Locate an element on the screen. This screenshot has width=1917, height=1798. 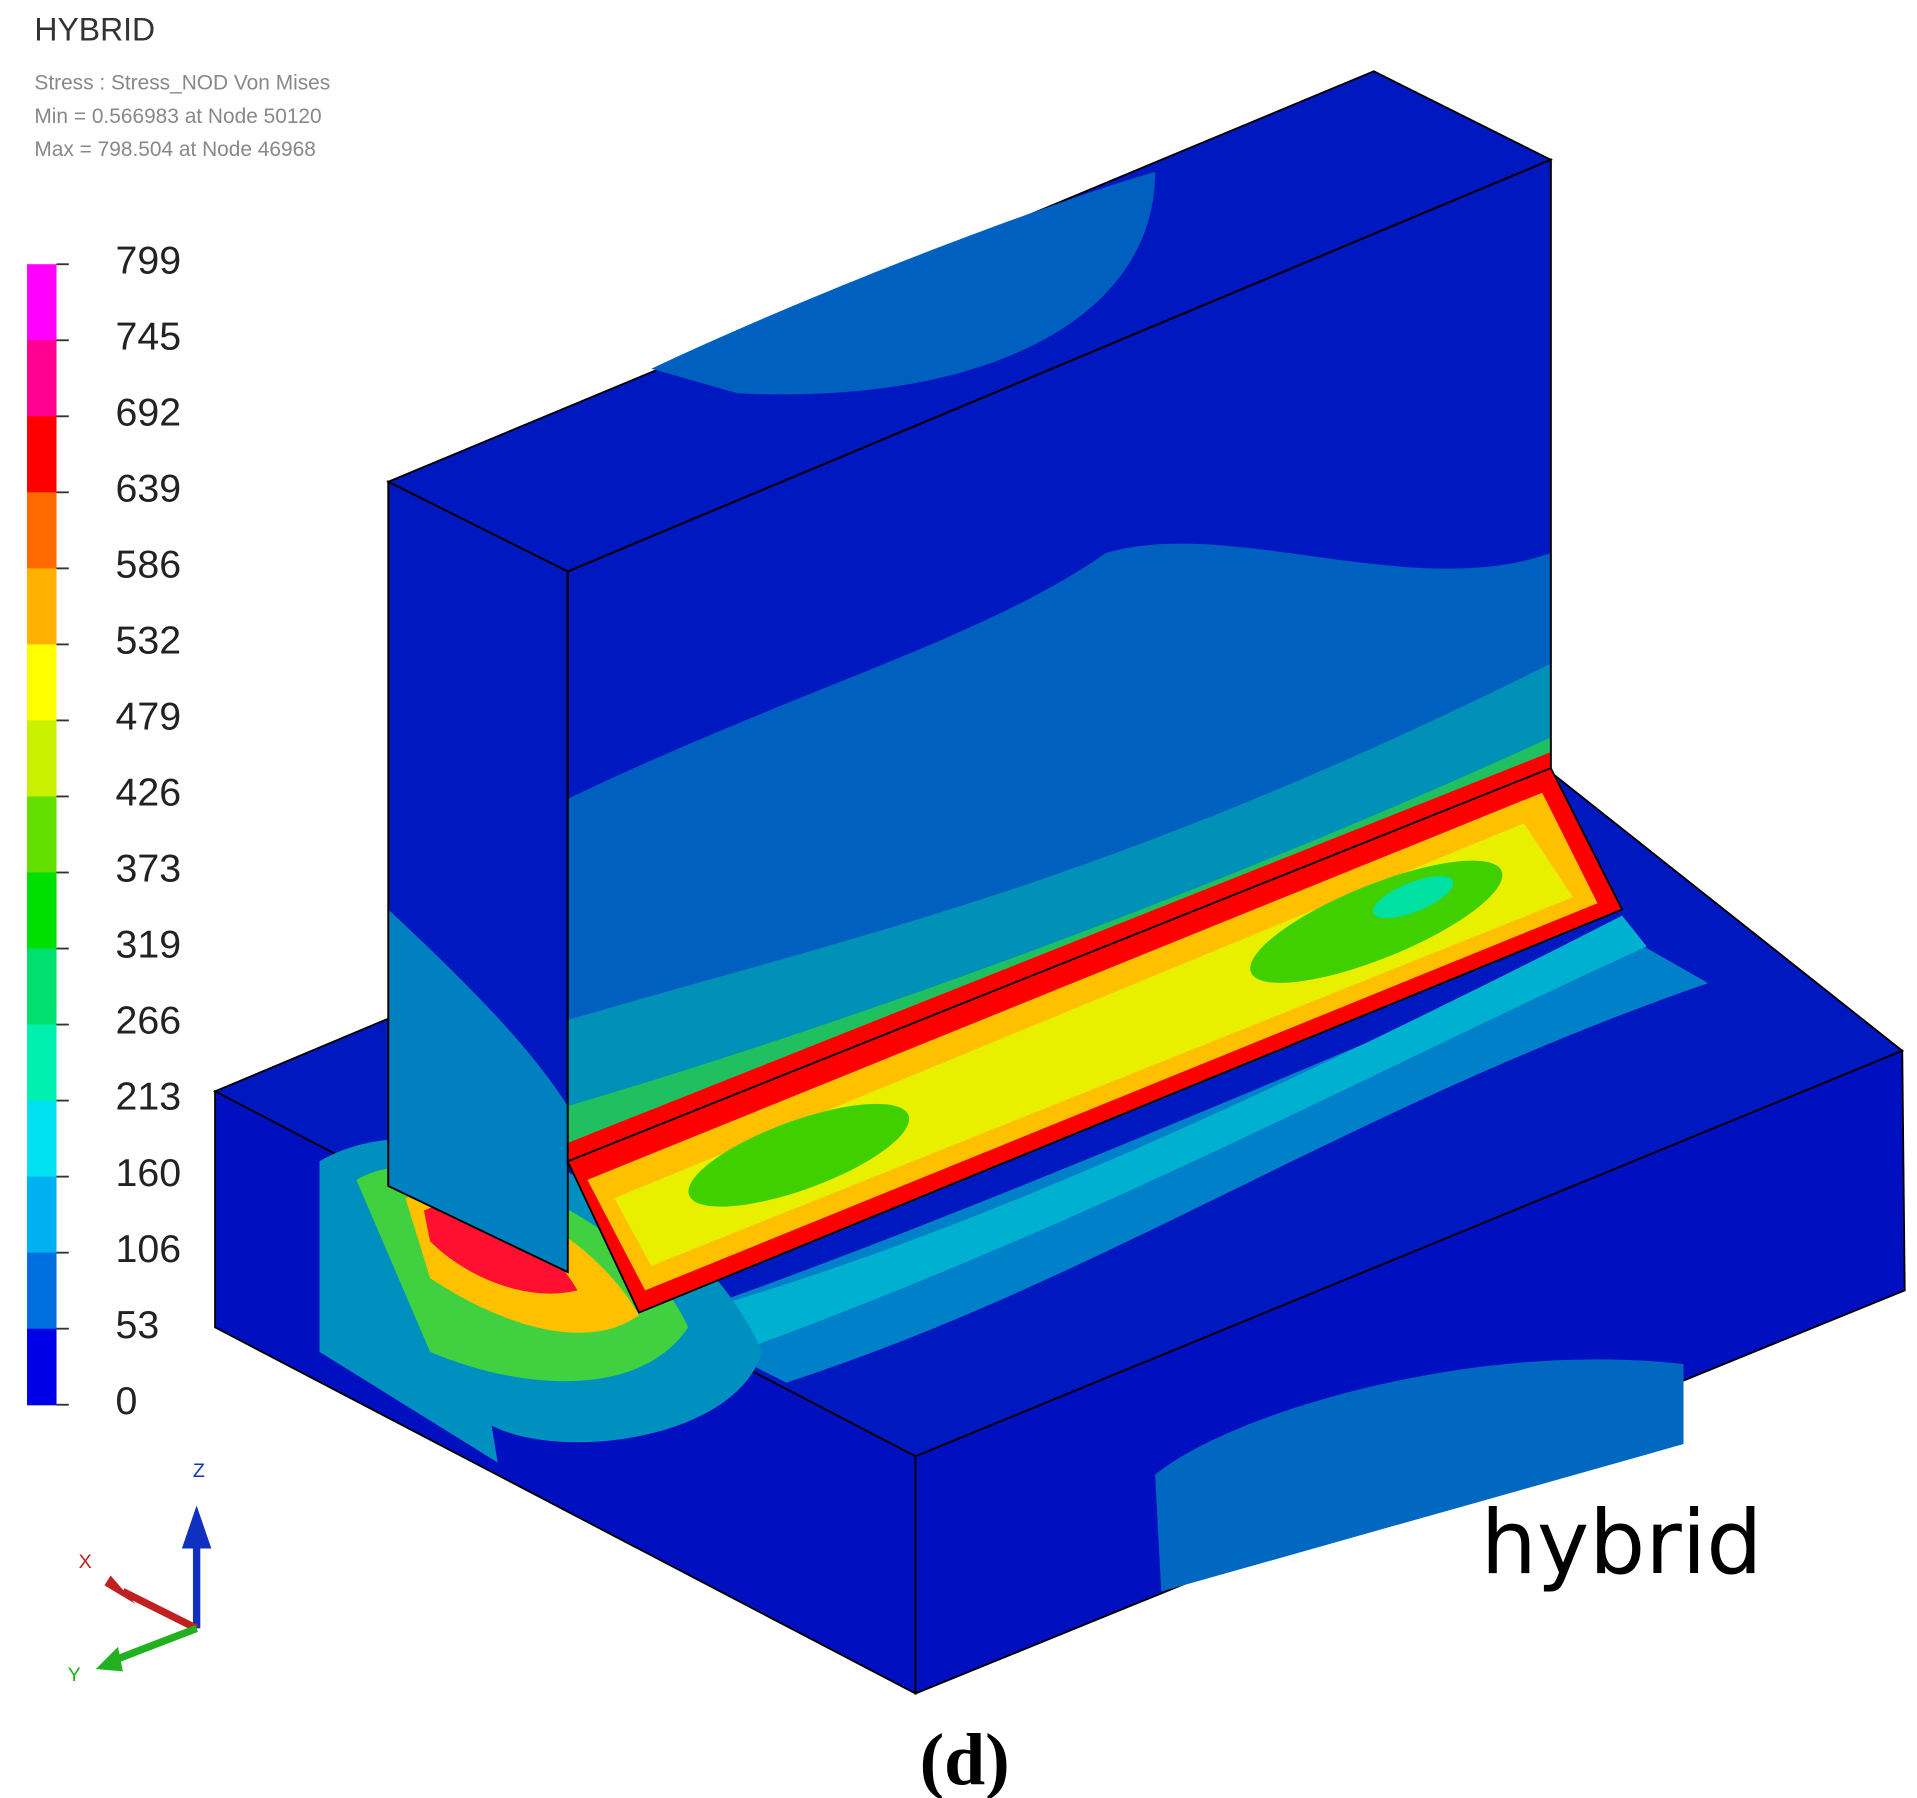
axis-triad: Z X Y is located at coordinates (140, 1573).